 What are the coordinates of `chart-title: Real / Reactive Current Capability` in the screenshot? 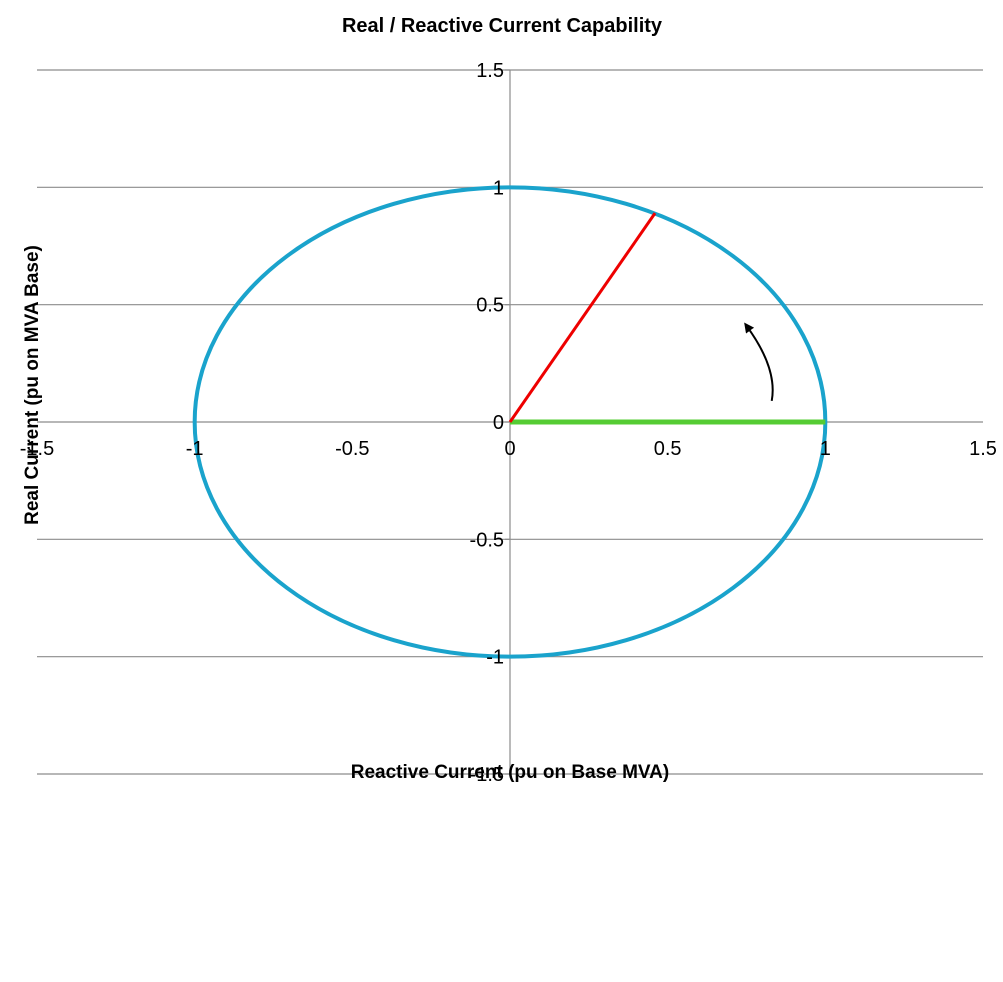 It's located at (502, 26).